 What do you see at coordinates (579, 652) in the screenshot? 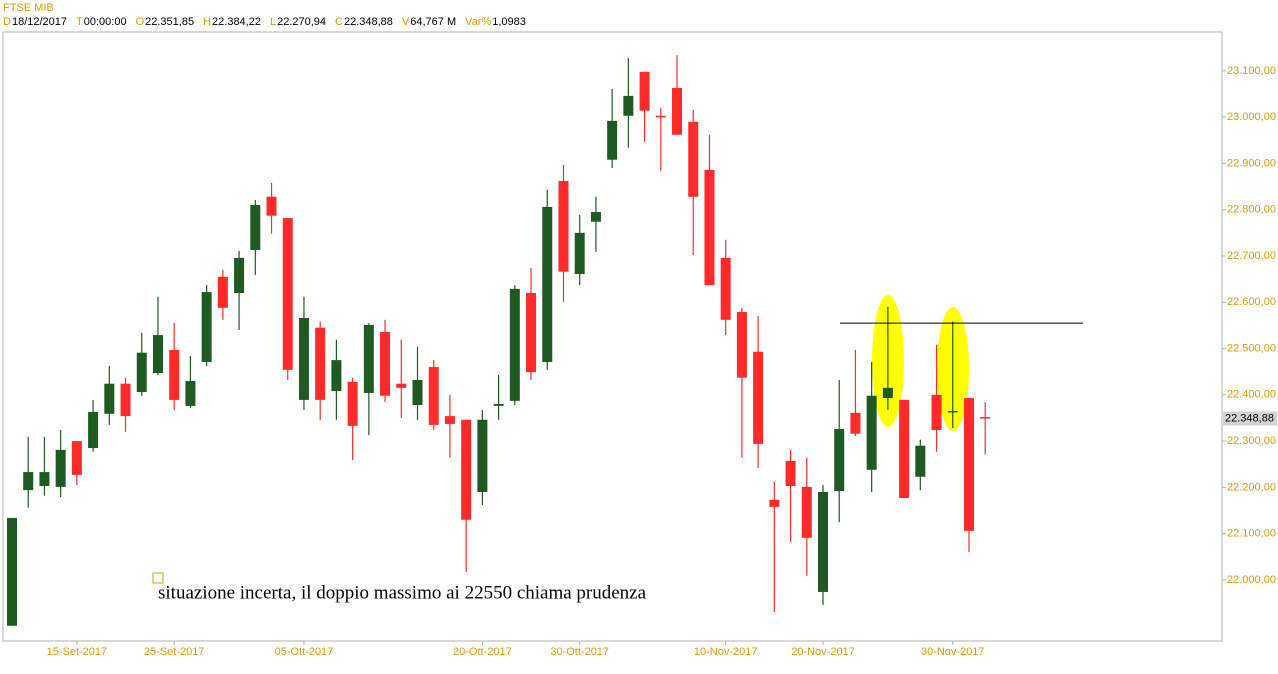
I see `x-tick-label: 30-Ott-2017` at bounding box center [579, 652].